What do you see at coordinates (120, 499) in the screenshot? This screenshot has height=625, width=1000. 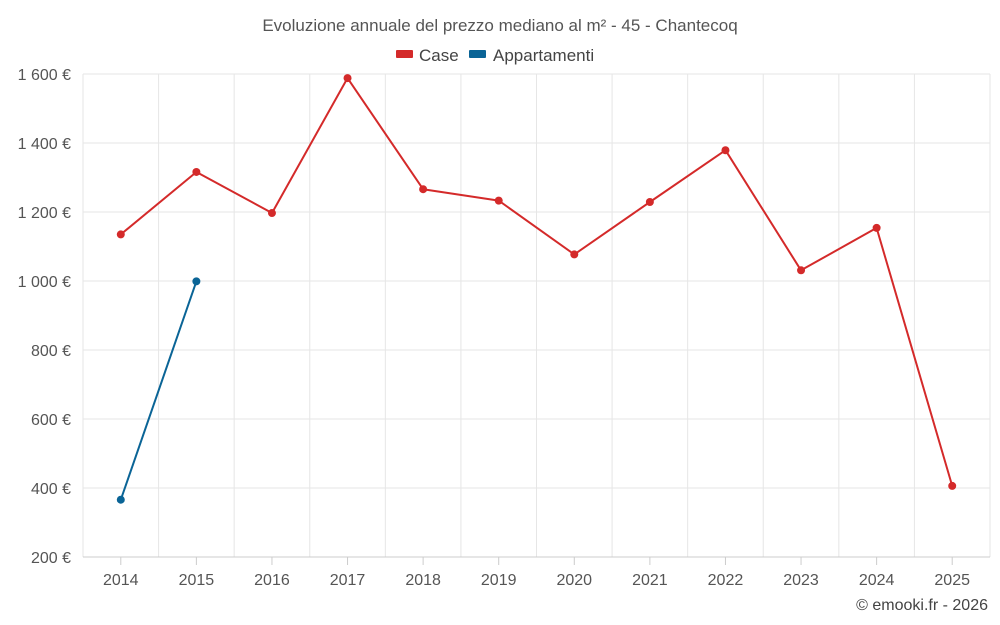 I see `data-point-appartamenti-2014` at bounding box center [120, 499].